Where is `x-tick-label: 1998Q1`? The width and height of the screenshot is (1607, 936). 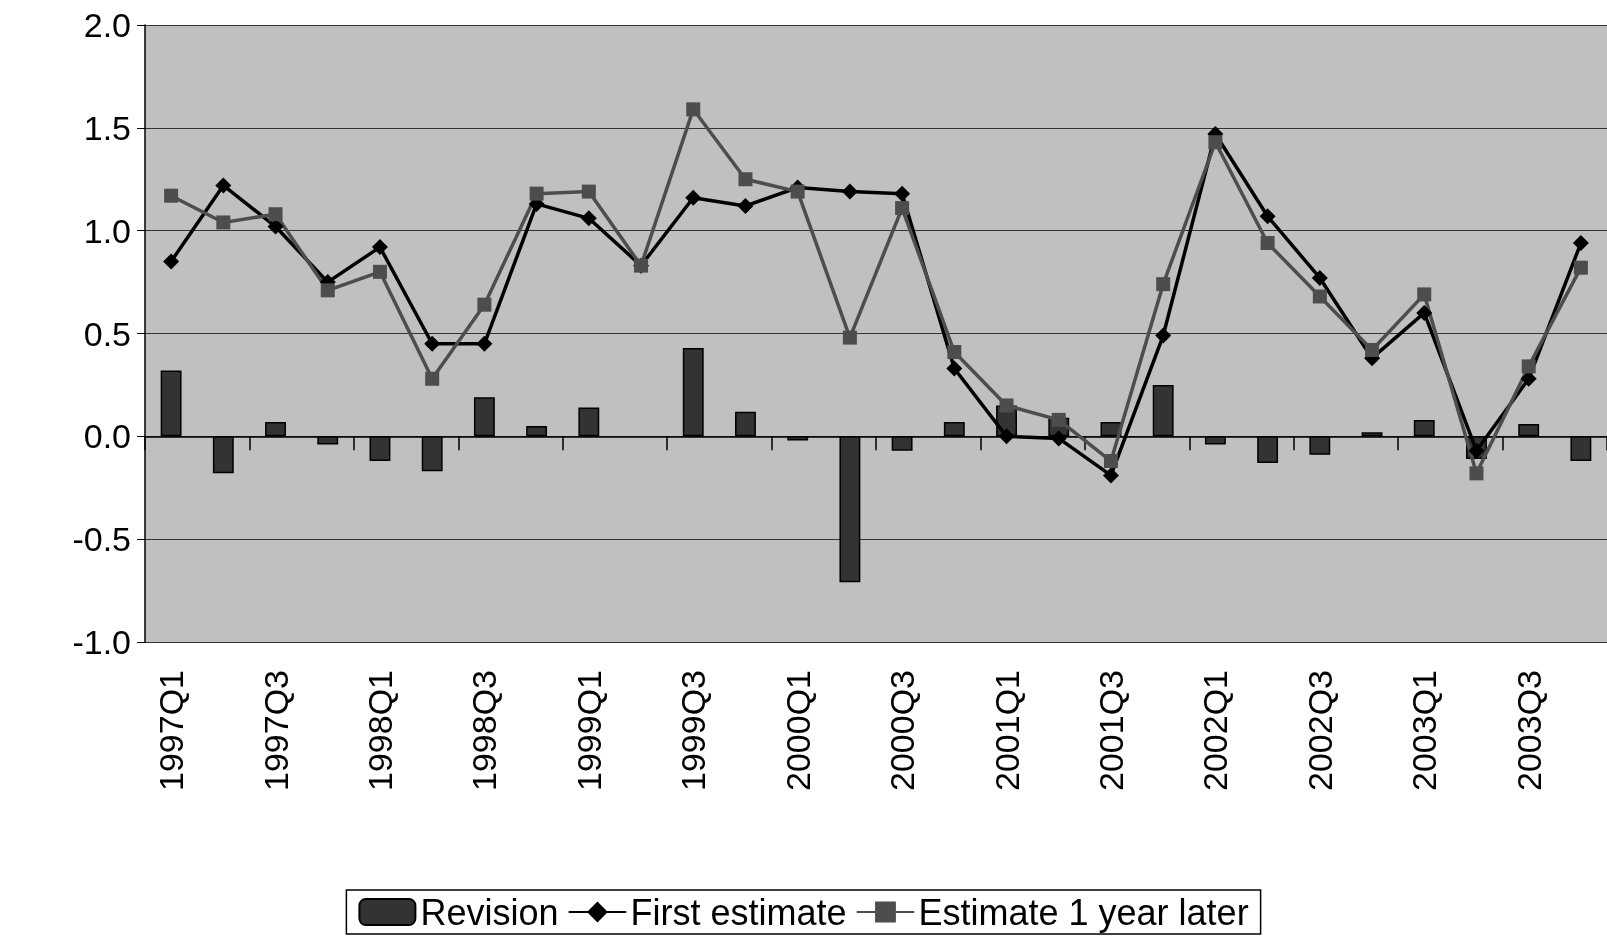
x-tick-label: 1998Q1 is located at coordinates (379, 730).